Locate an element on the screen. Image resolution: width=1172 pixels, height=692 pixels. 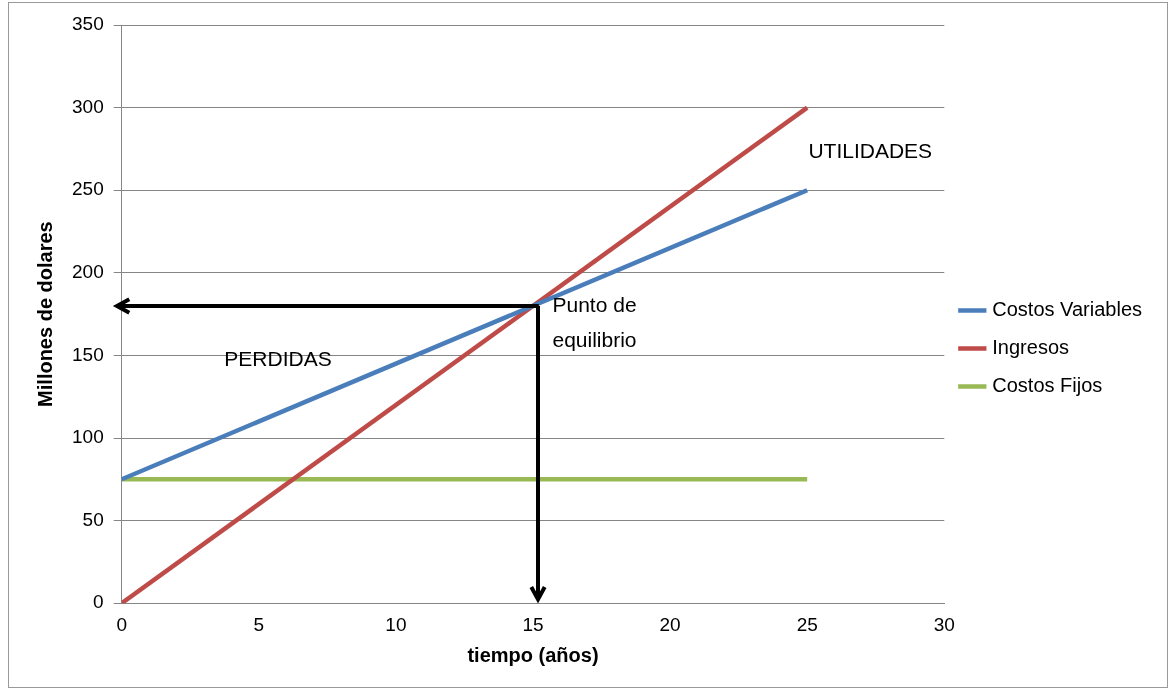
y-tick-label: 250 is located at coordinates (88, 189).